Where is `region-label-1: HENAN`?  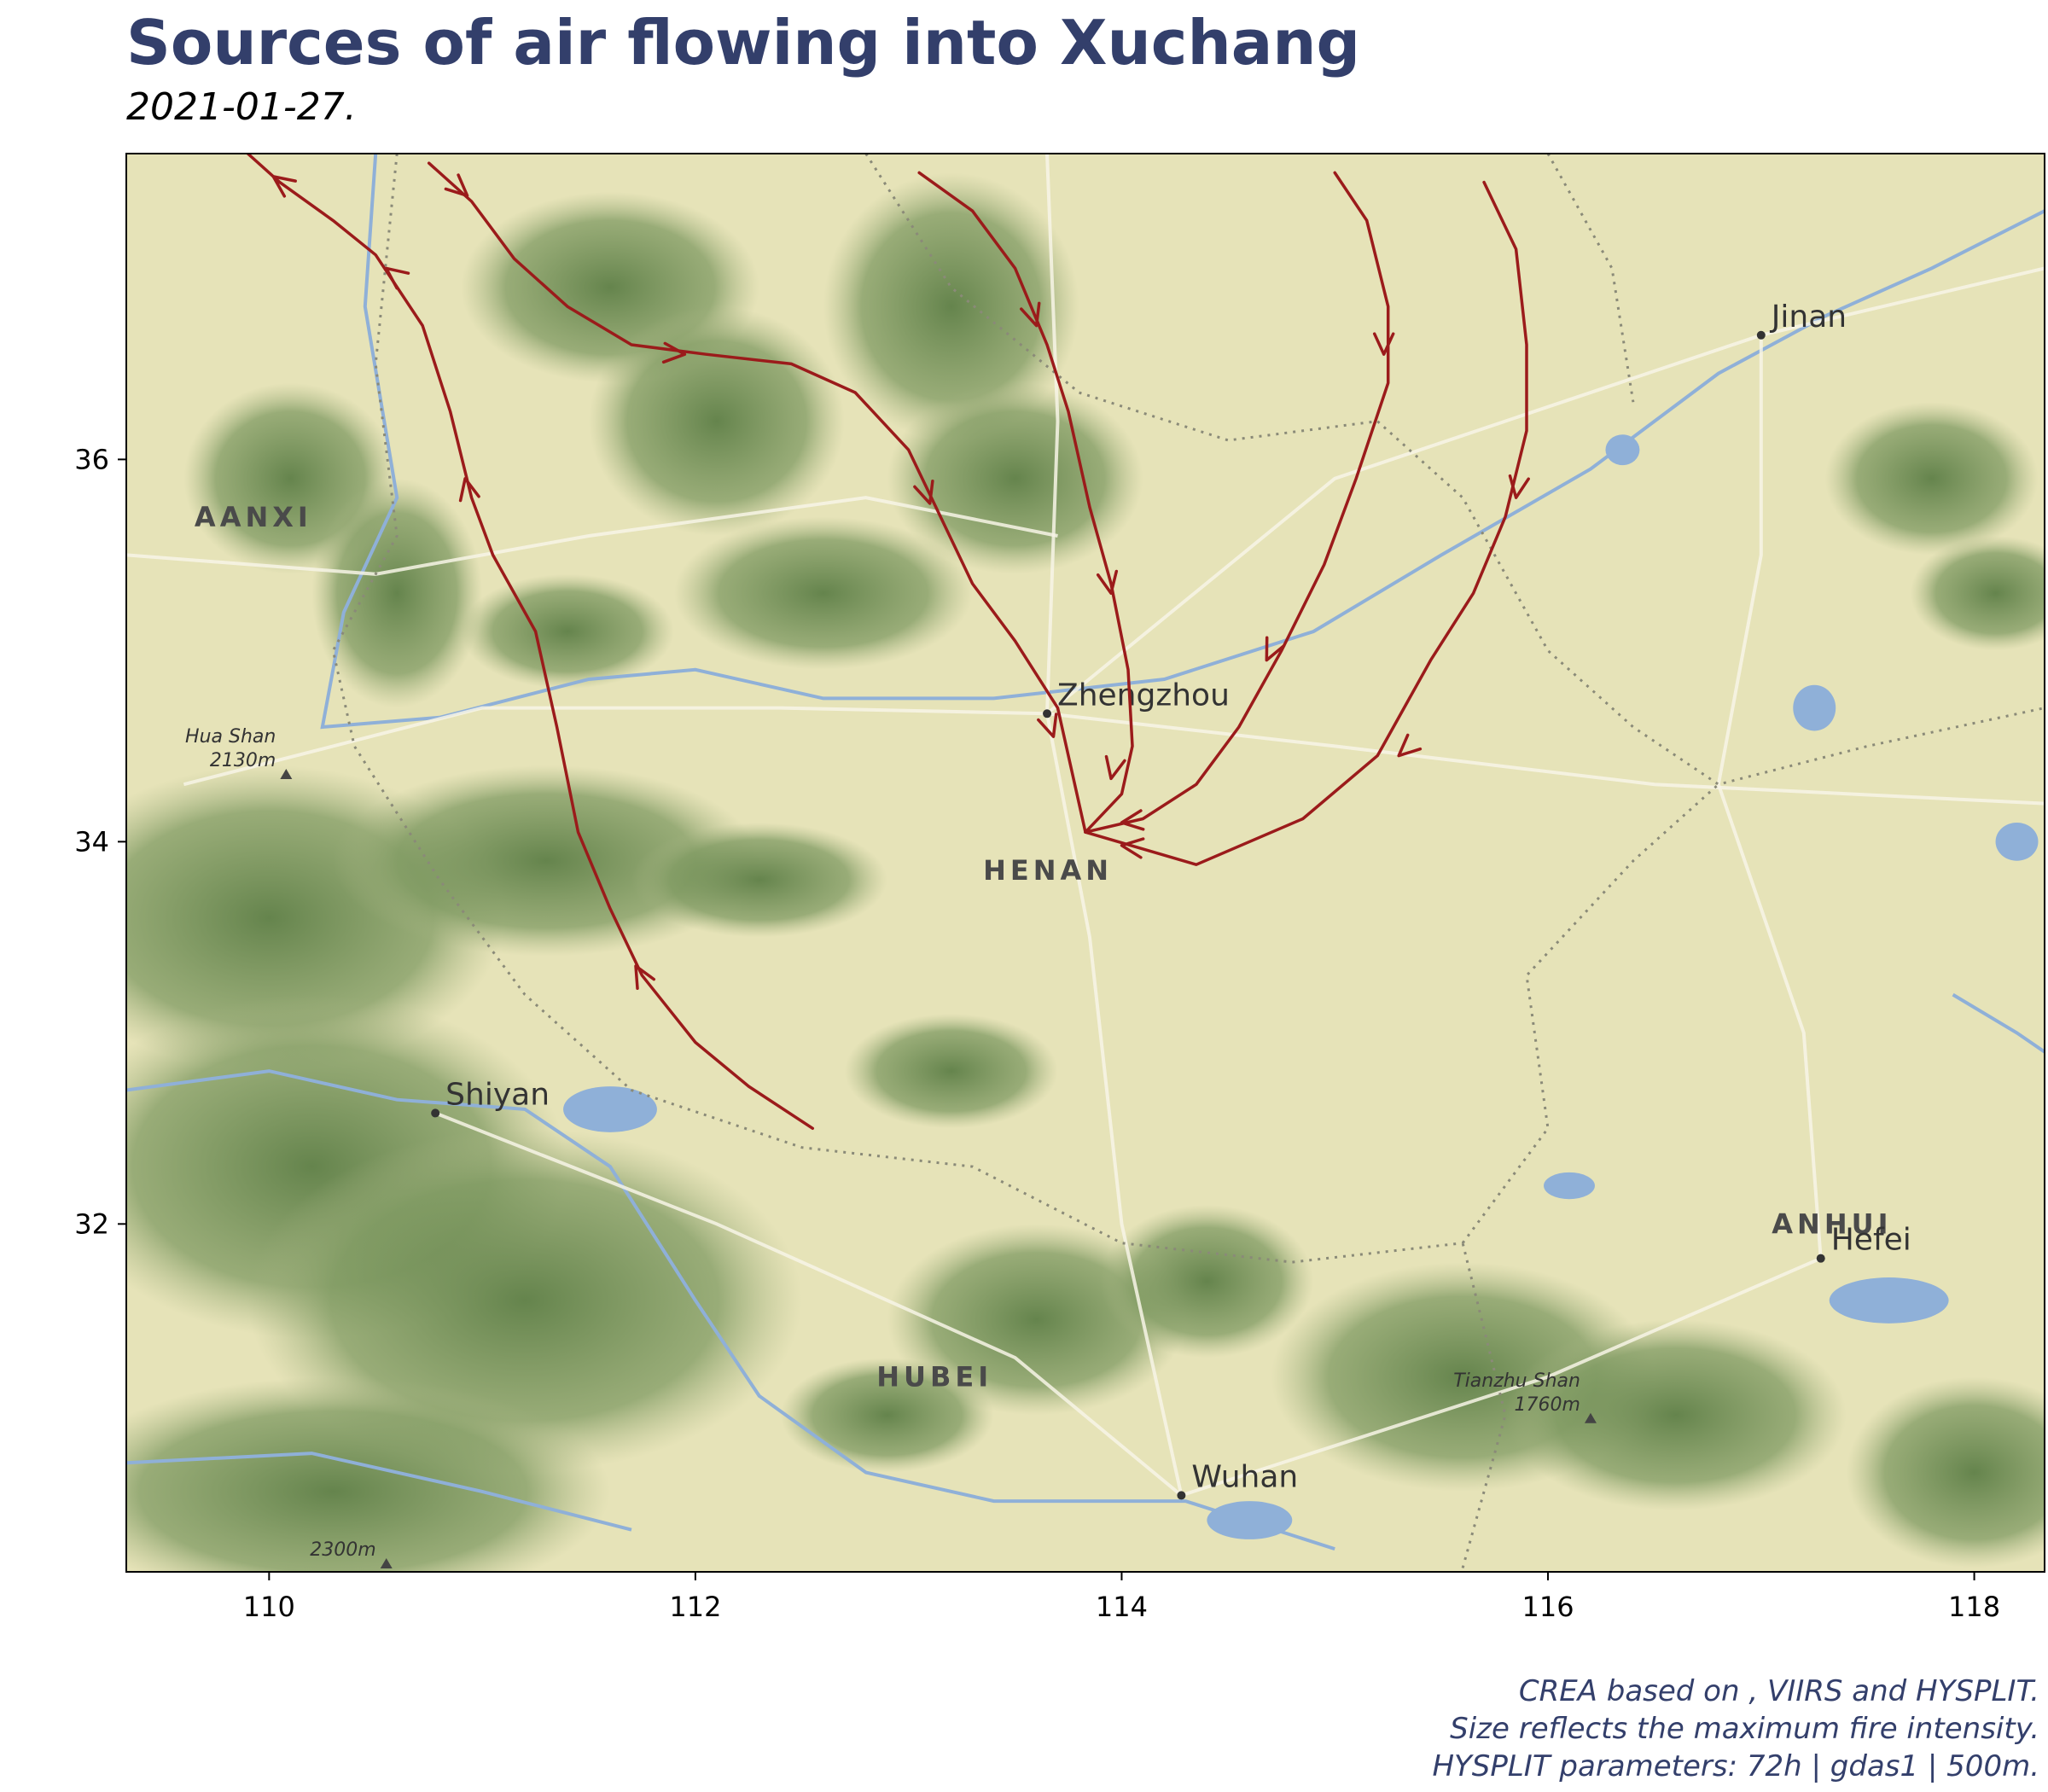 region-label-1: HENAN is located at coordinates (1048, 870).